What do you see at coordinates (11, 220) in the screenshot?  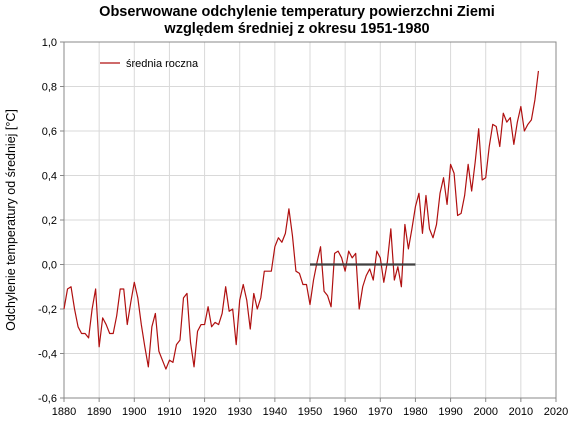 I see `y-axis-label: Odchylenie temperatury od średniej [°C]` at bounding box center [11, 220].